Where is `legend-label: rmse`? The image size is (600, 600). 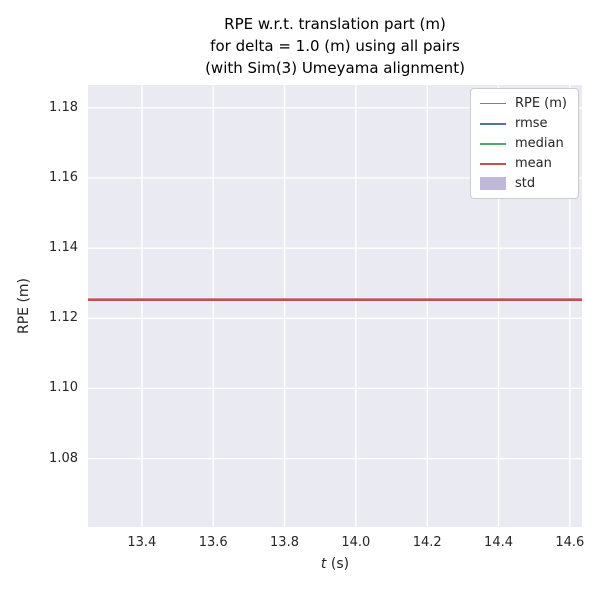
legend-label: rmse is located at coordinates (531, 123).